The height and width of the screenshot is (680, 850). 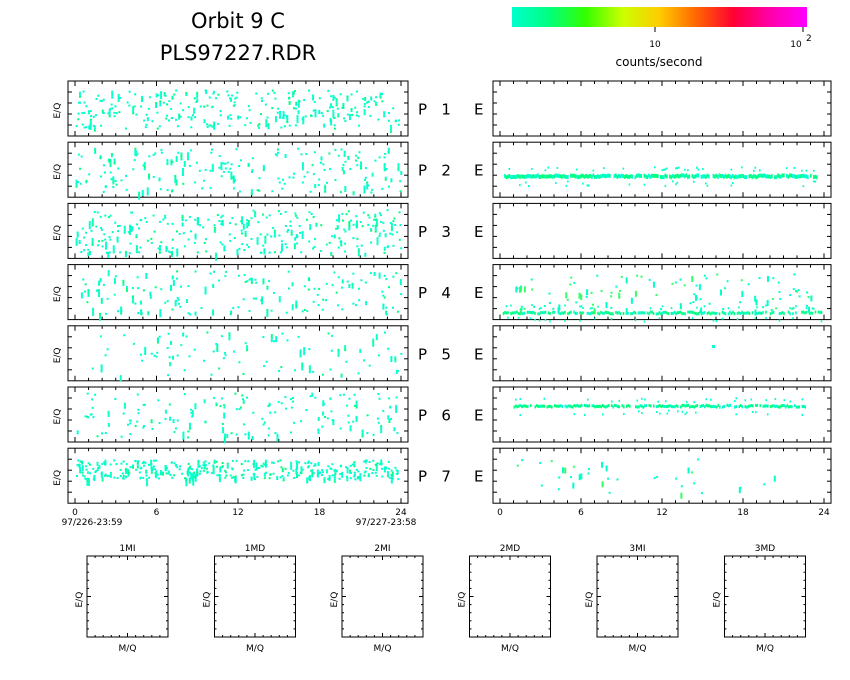 What do you see at coordinates (590, 600) in the screenshot?
I see `mass-panel-ylabel: E/Q` at bounding box center [590, 600].